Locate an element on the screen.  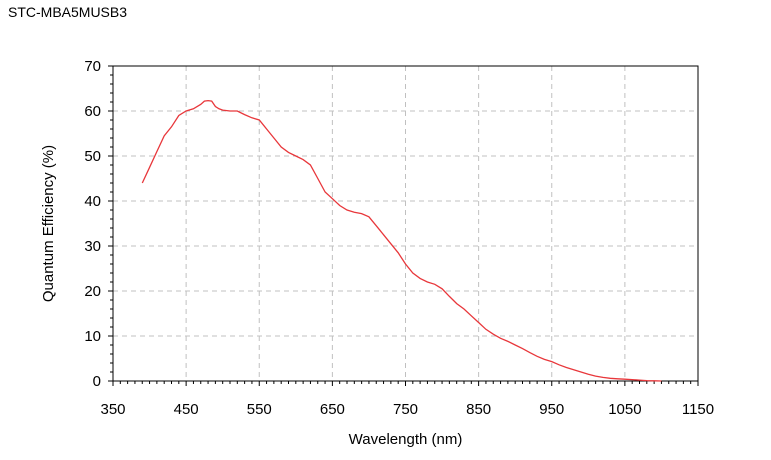
y-tick-label: 20 is located at coordinates (92, 291).